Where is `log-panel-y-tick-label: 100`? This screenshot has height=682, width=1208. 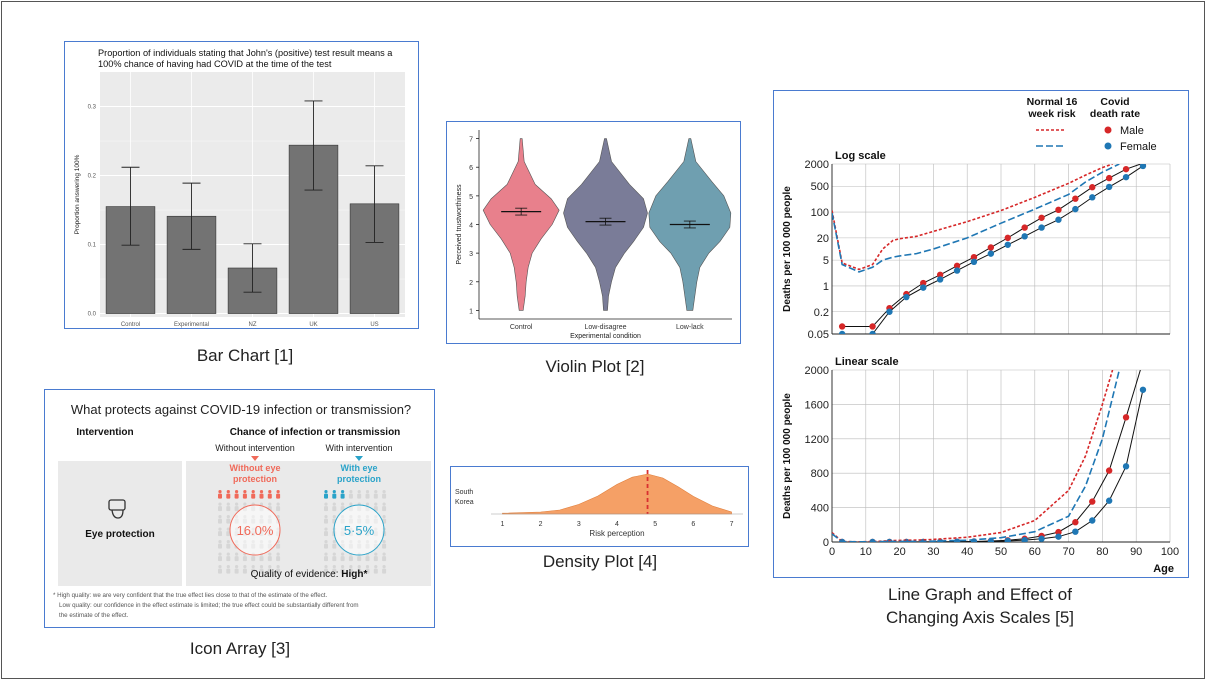
log-panel-y-tick-label: 100 is located at coordinates (820, 213).